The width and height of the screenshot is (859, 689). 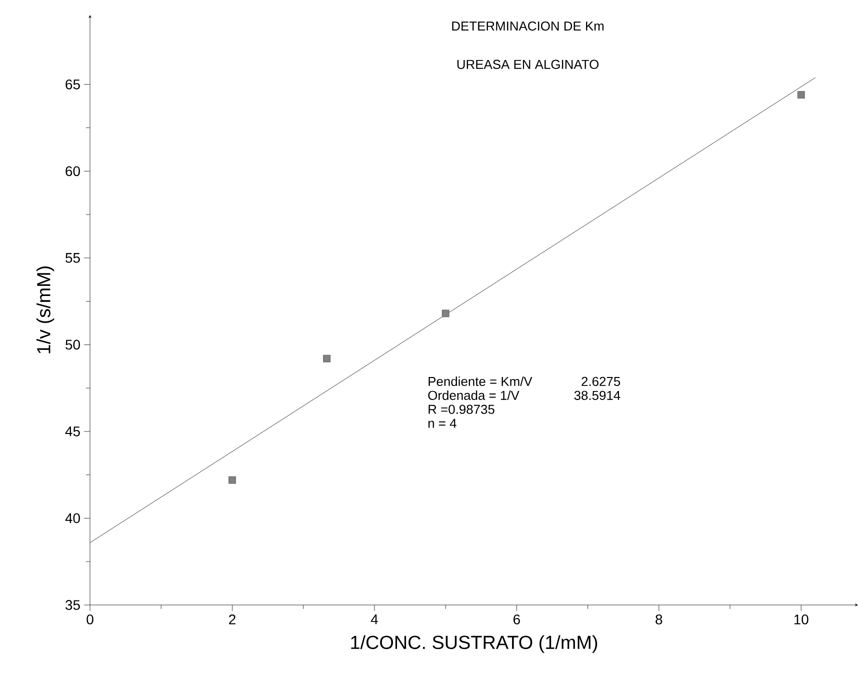 What do you see at coordinates (73, 258) in the screenshot?
I see `y-tick-label: 55` at bounding box center [73, 258].